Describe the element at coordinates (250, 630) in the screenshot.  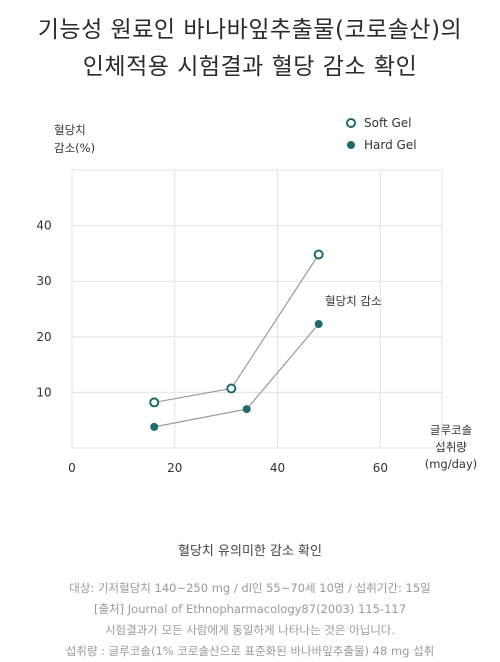
I see `footnote-disclaimer: 시험결과가 모든 사람에게 동일하게 나타나는 것은 아닙니다.` at that location.